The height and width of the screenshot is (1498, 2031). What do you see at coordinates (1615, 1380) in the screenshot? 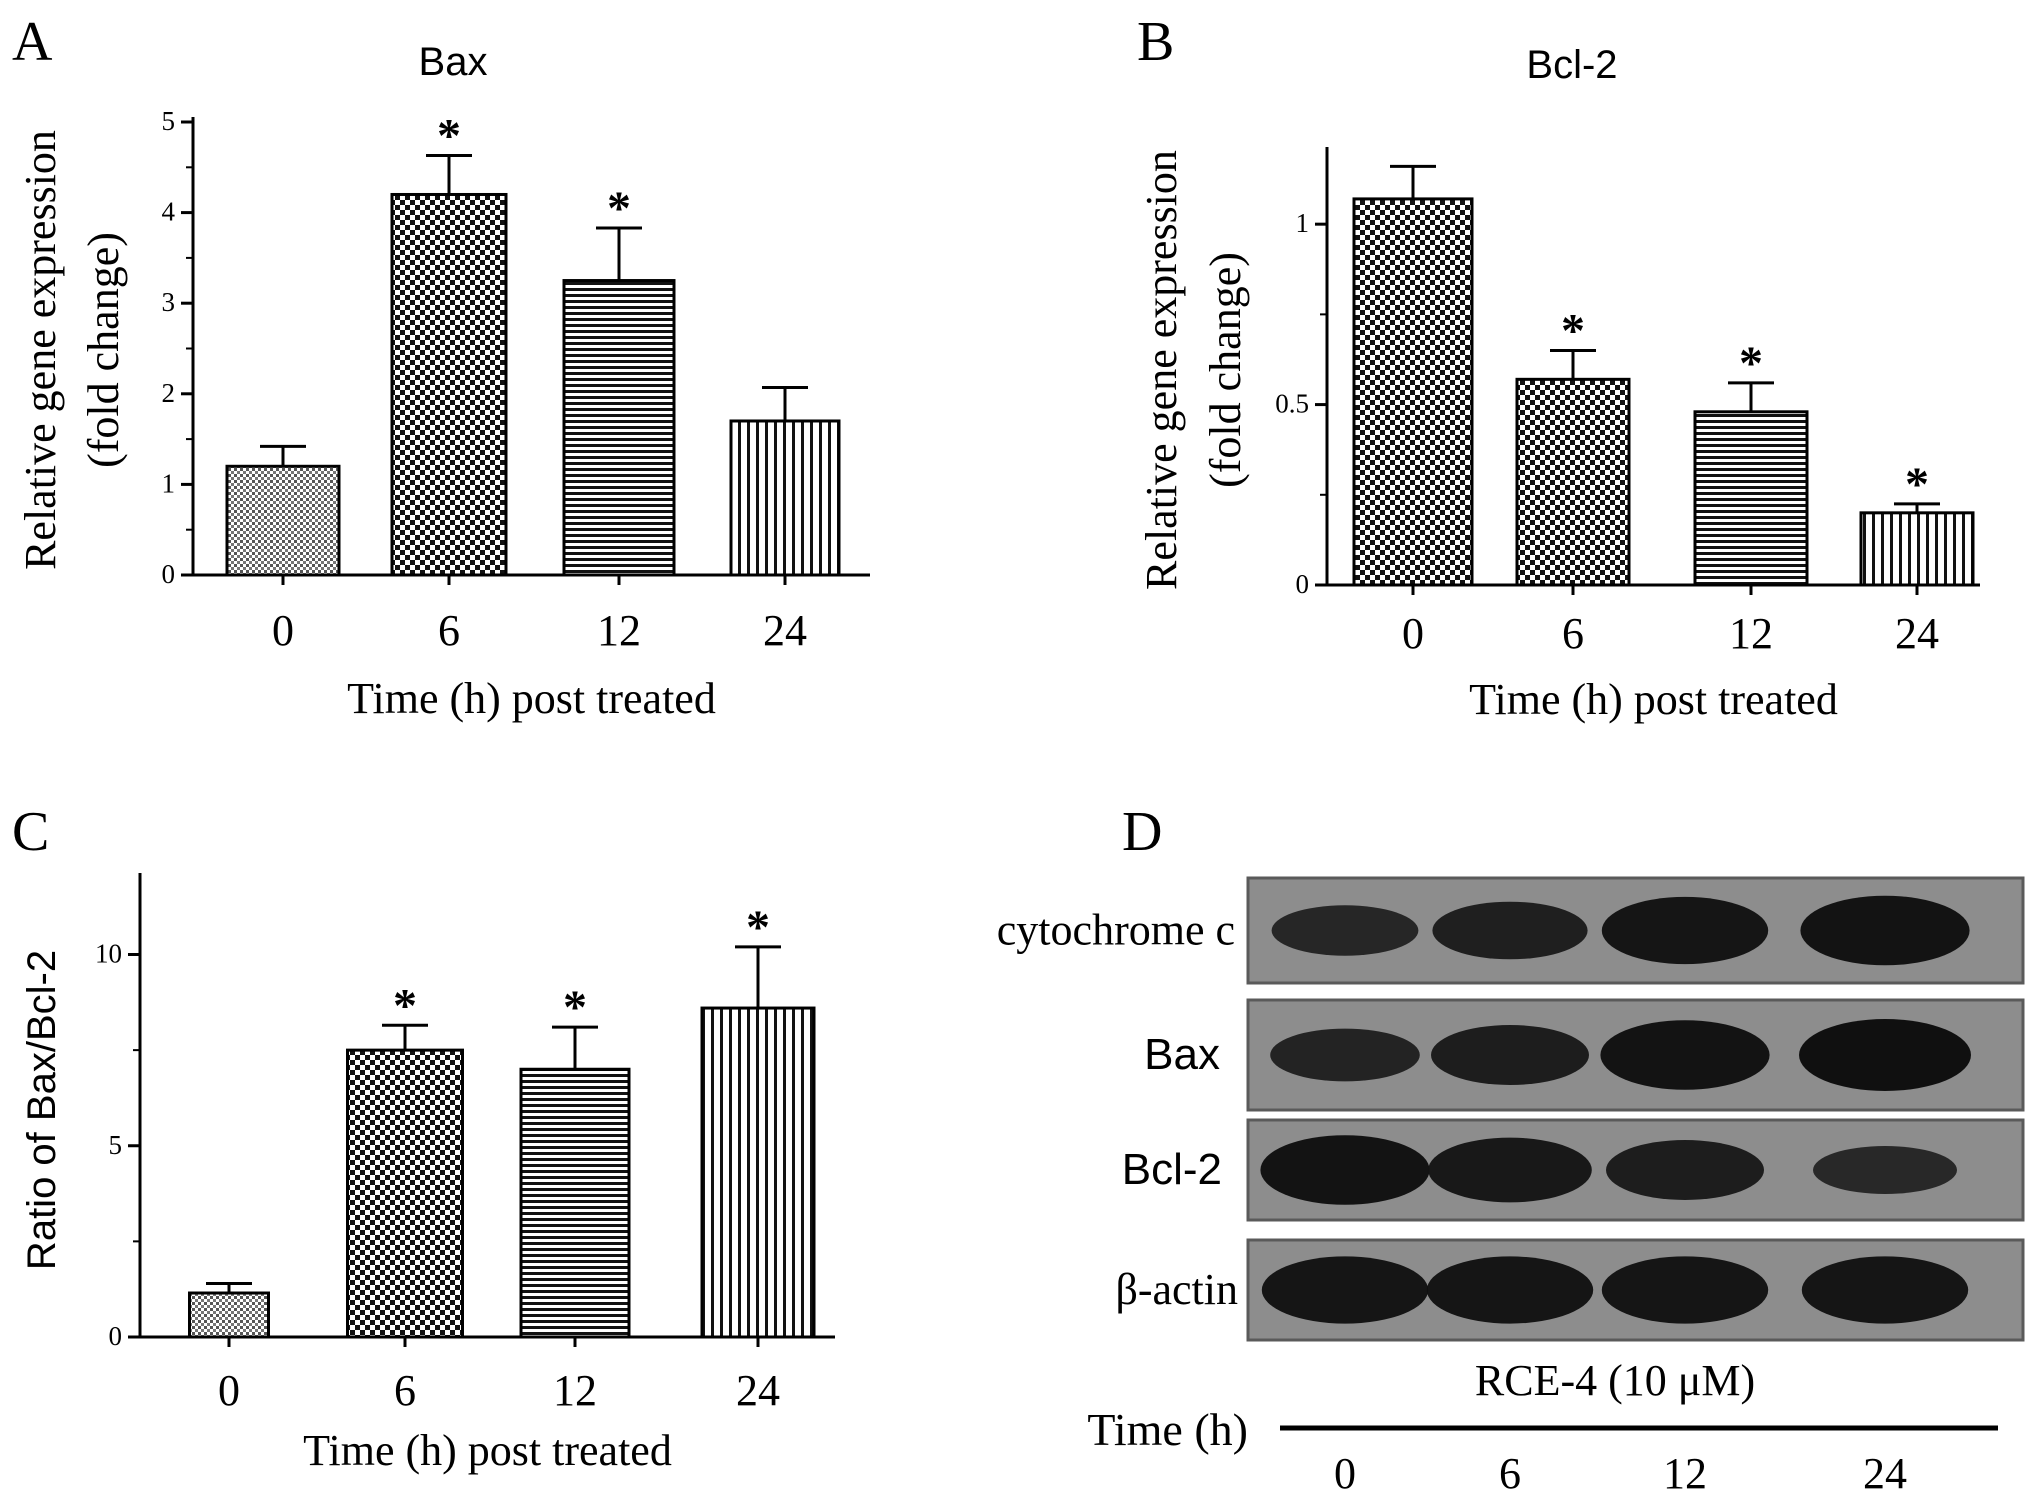
I see `treatment-label: RCE-4 (10 μM)` at bounding box center [1615, 1380].